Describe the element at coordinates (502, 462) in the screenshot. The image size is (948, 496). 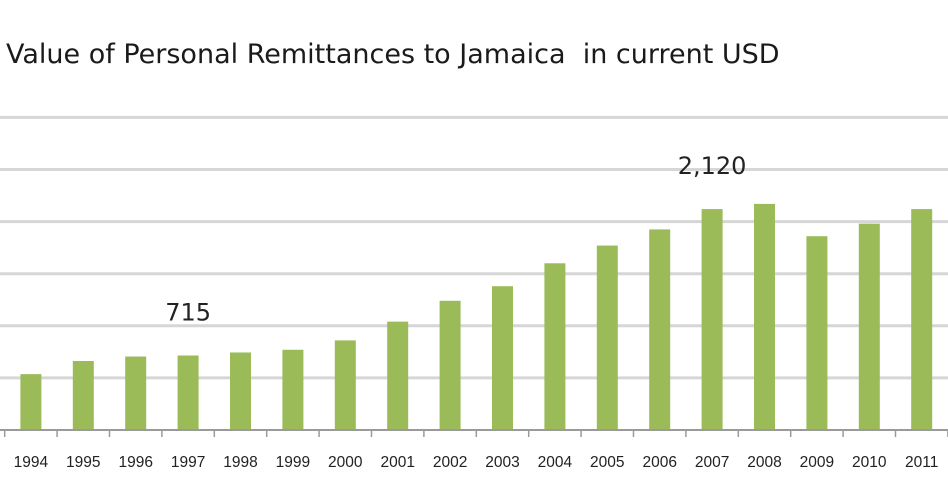
I see `x-tick-label-2003: 2003` at that location.